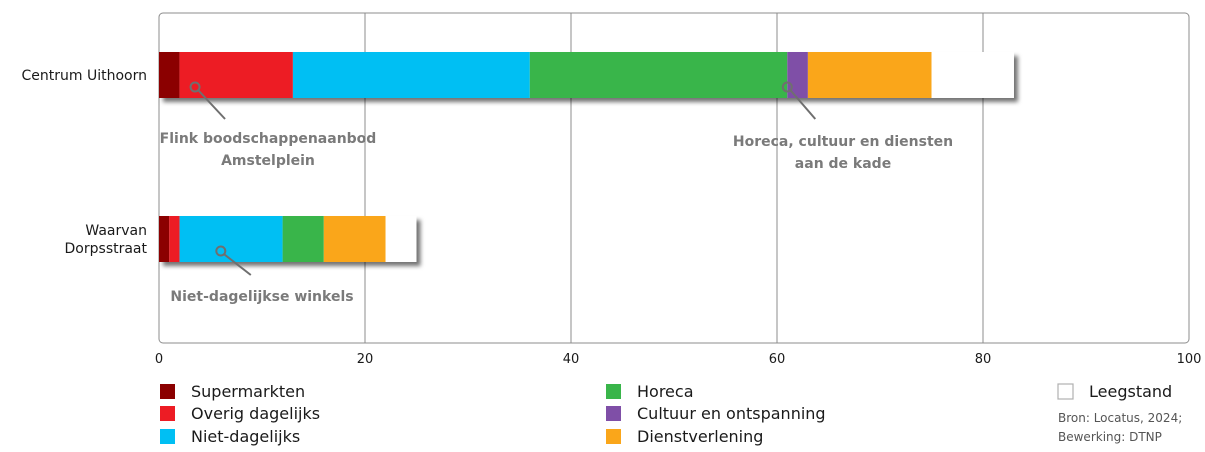 Image resolution: width=1205 pixels, height=452 pixels. I want to click on legend-label: Horeca, so click(665, 391).